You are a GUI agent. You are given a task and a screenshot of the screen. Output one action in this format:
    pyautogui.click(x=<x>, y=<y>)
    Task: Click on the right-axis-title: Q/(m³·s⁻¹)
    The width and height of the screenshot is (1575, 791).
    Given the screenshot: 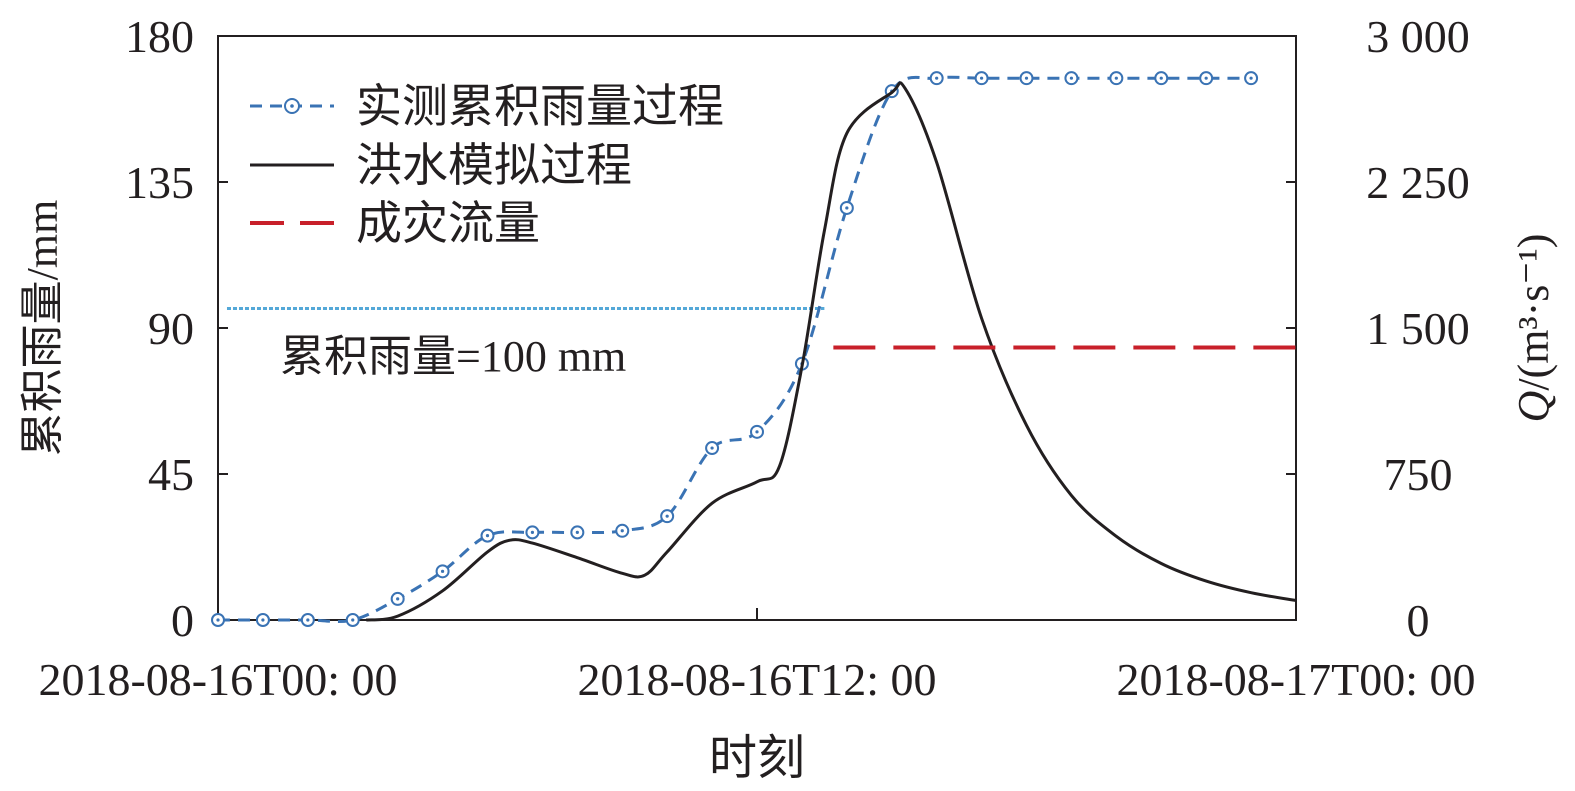 What is the action you would take?
    pyautogui.click(x=1533, y=328)
    